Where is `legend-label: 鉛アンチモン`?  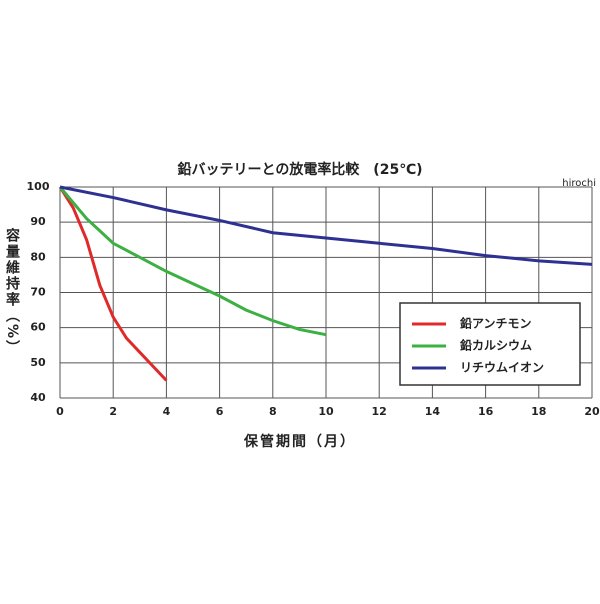
legend-label: 鉛アンチモン is located at coordinates (495, 323).